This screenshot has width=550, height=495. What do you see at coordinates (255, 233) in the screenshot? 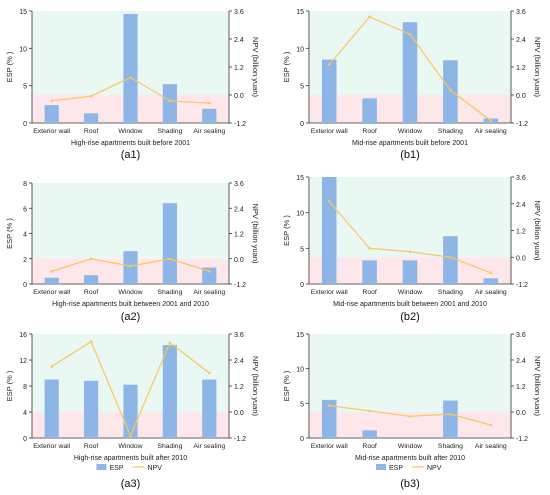
I see `y2-axis-label: NPV (billion yuan)` at bounding box center [255, 233].